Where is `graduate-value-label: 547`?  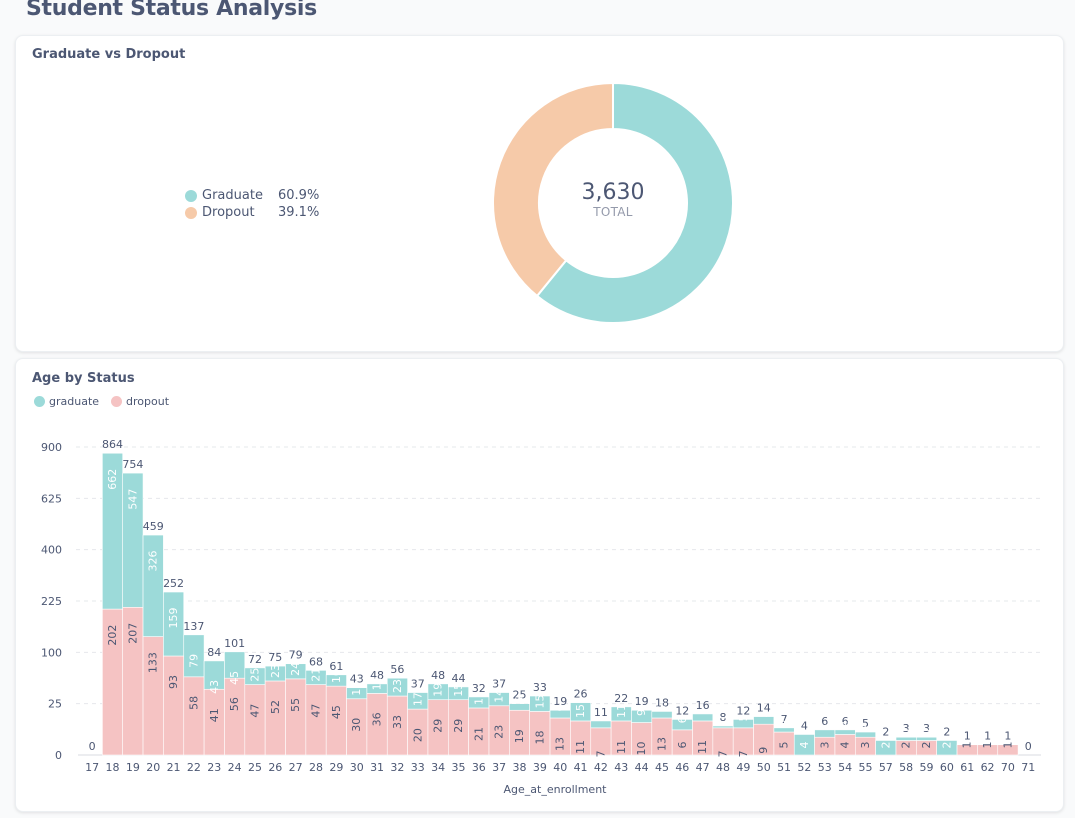 graduate-value-label: 547 is located at coordinates (132, 499).